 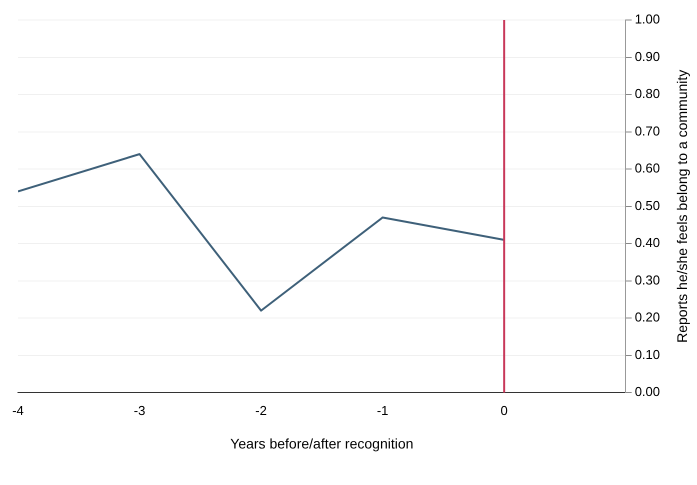 What do you see at coordinates (647, 317) in the screenshot?
I see `y-tick-label: 0.20` at bounding box center [647, 317].